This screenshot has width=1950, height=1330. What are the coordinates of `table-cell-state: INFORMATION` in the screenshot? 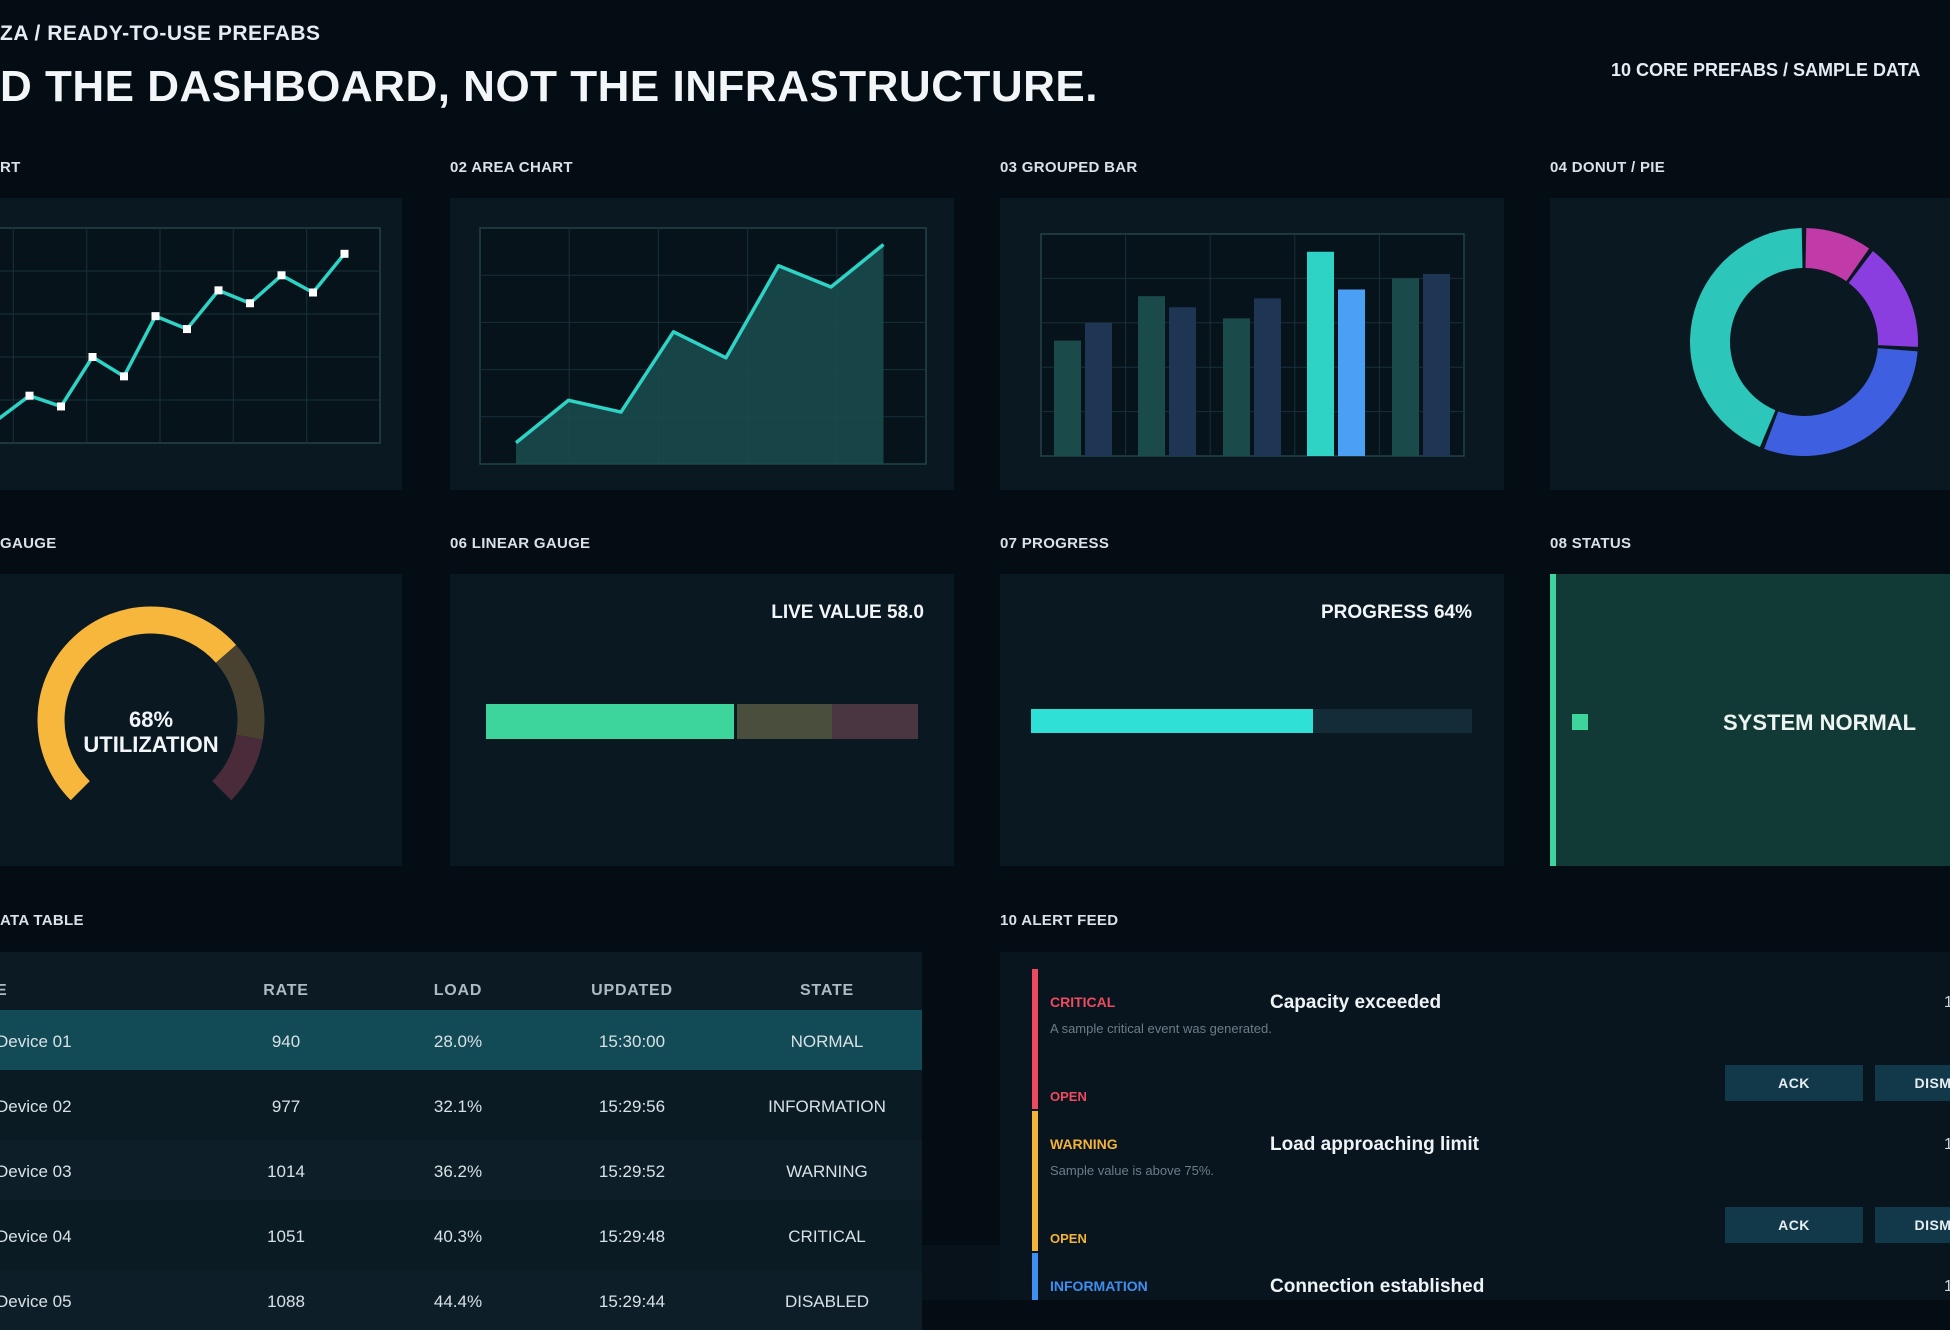 It's located at (827, 1106).